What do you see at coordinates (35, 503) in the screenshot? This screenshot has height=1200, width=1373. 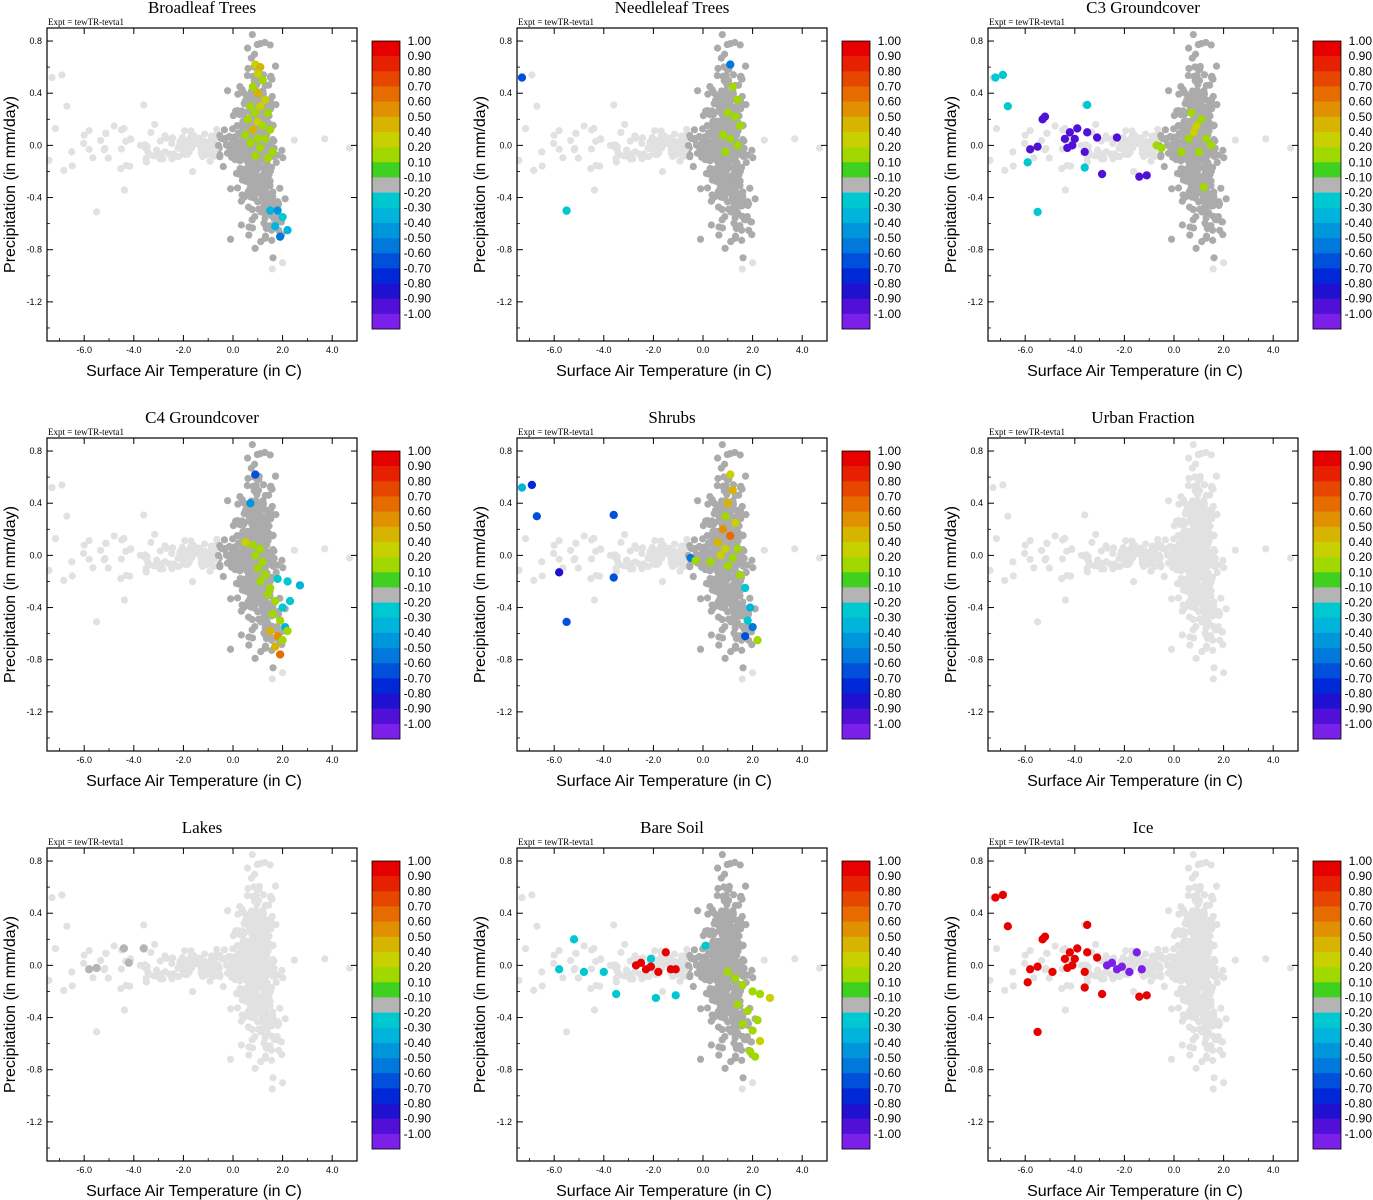 I see `y-tick-label: 0.4` at bounding box center [35, 503].